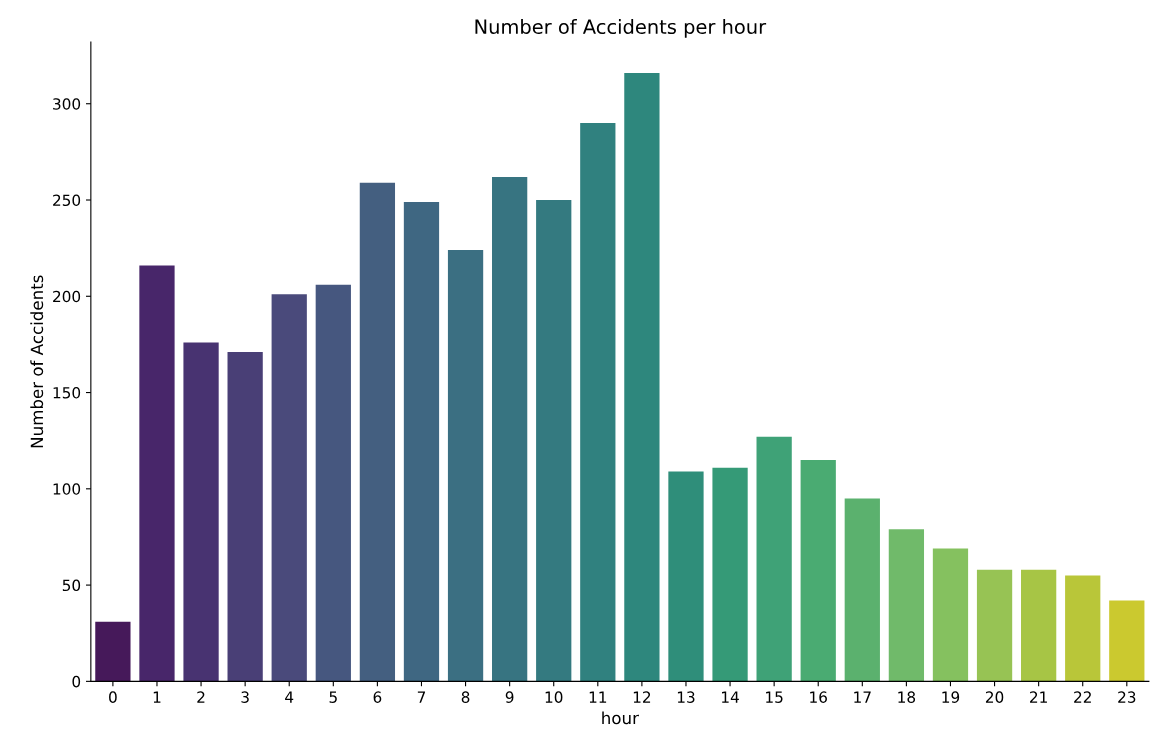  Describe the element at coordinates (67, 489) in the screenshot. I see `y-tick-label: 100` at that location.